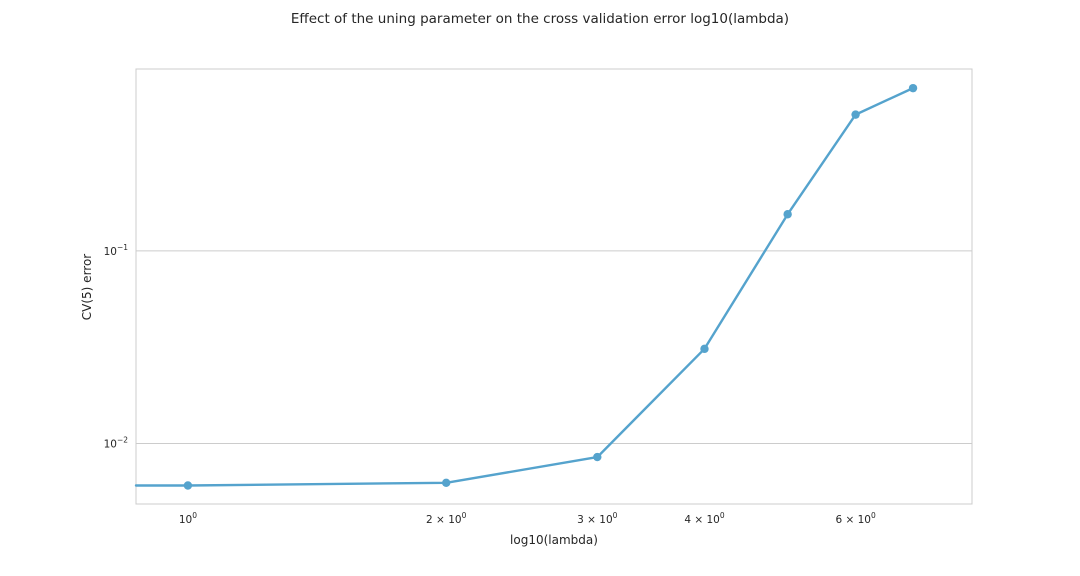  What do you see at coordinates (846, 520) in the screenshot?
I see `x-tick-mantissa: 6 ×` at bounding box center [846, 520].